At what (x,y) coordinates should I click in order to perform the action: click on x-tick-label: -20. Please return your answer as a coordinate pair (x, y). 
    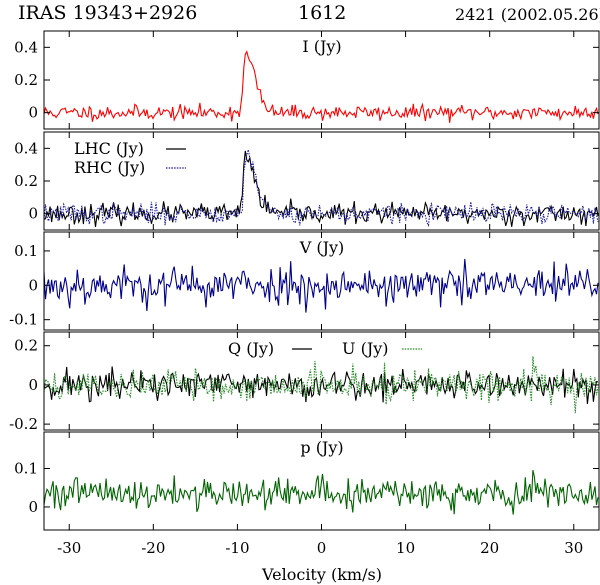
    Looking at the image, I should click on (153, 548).